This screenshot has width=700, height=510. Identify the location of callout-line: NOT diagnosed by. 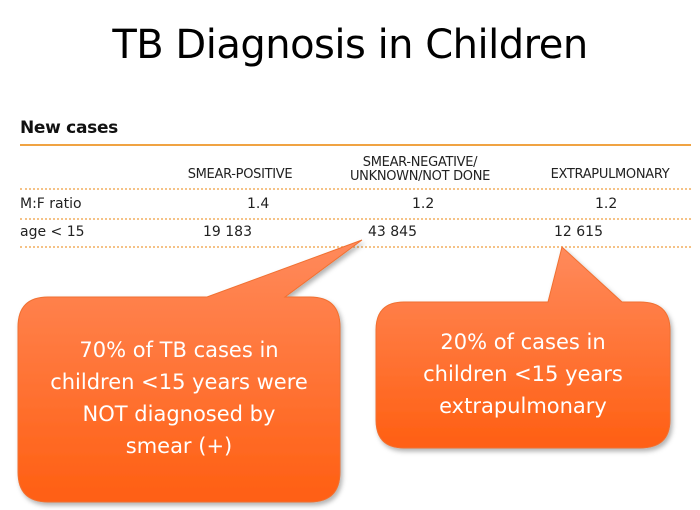
(179, 414).